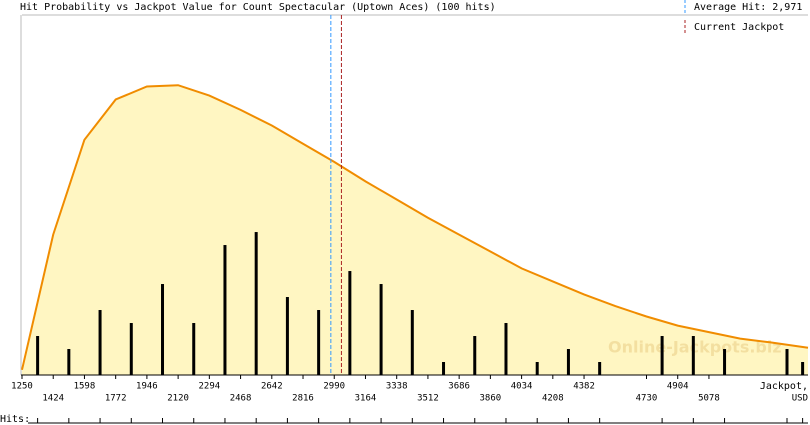 This screenshot has height=425, width=810. I want to click on x-tick-label: 2642, so click(272, 387).